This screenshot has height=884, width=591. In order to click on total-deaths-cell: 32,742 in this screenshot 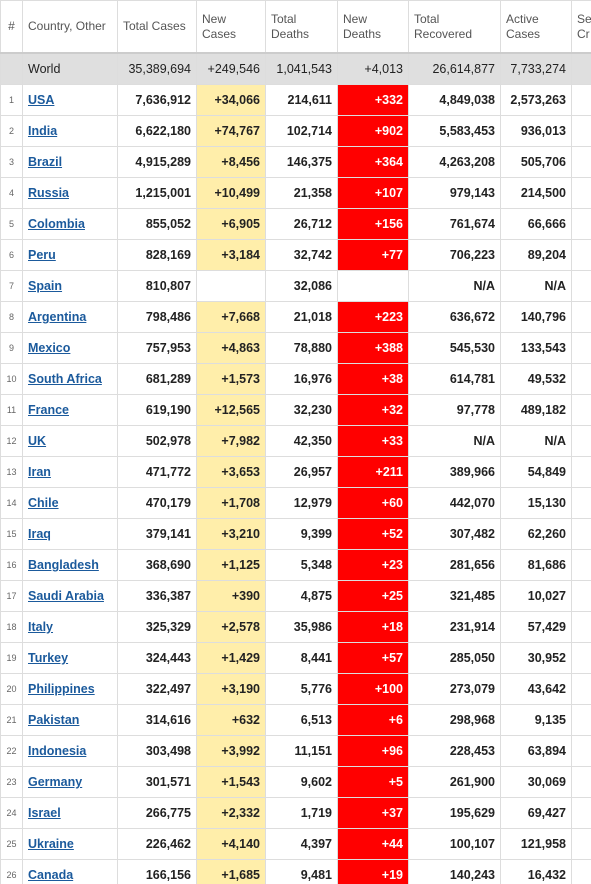, I will do `click(301, 255)`.